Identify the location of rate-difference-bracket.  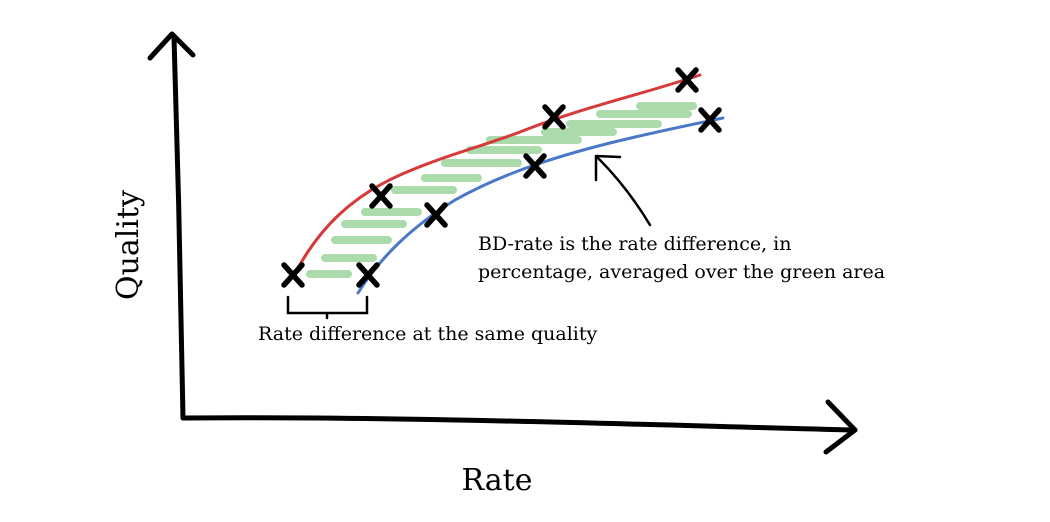
(327, 307).